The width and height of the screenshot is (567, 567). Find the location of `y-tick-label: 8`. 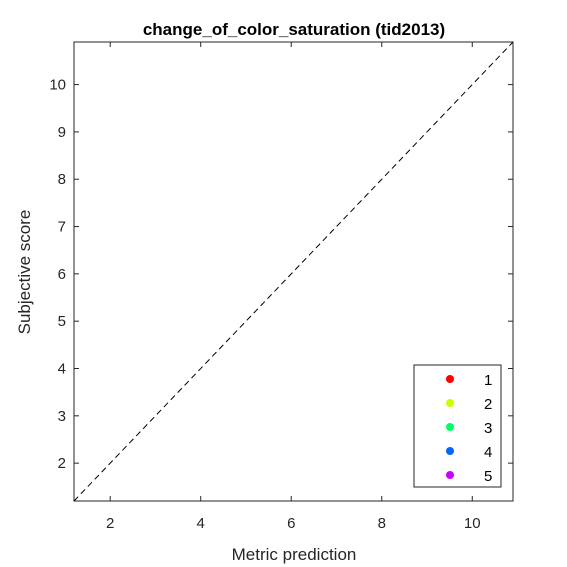

y-tick-label: 8 is located at coordinates (62, 179).